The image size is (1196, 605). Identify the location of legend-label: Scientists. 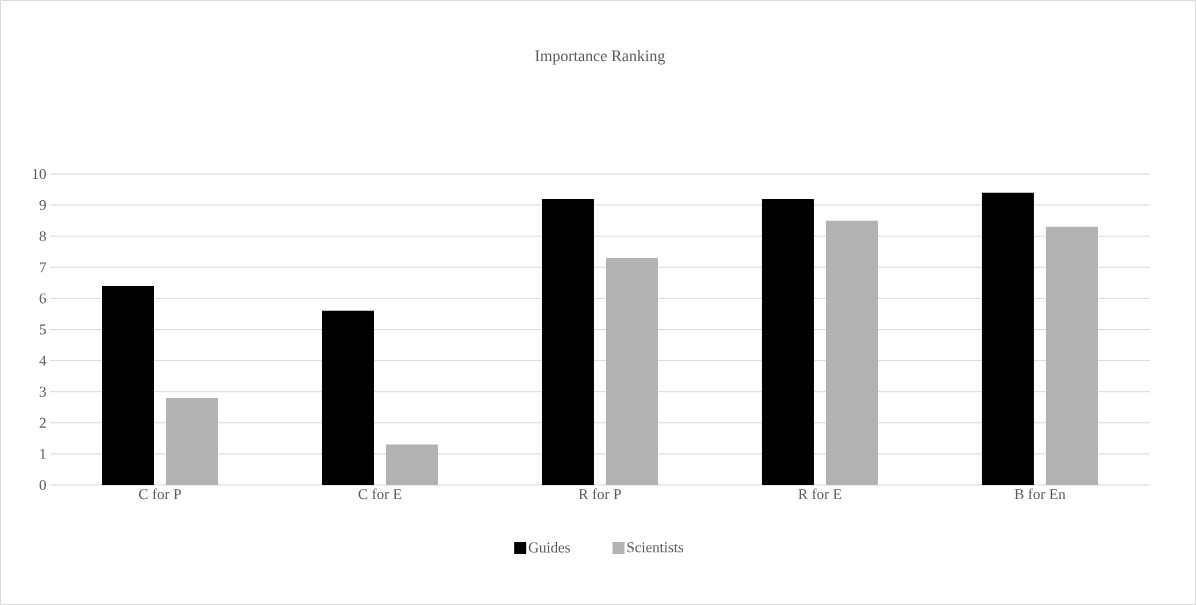
(655, 547).